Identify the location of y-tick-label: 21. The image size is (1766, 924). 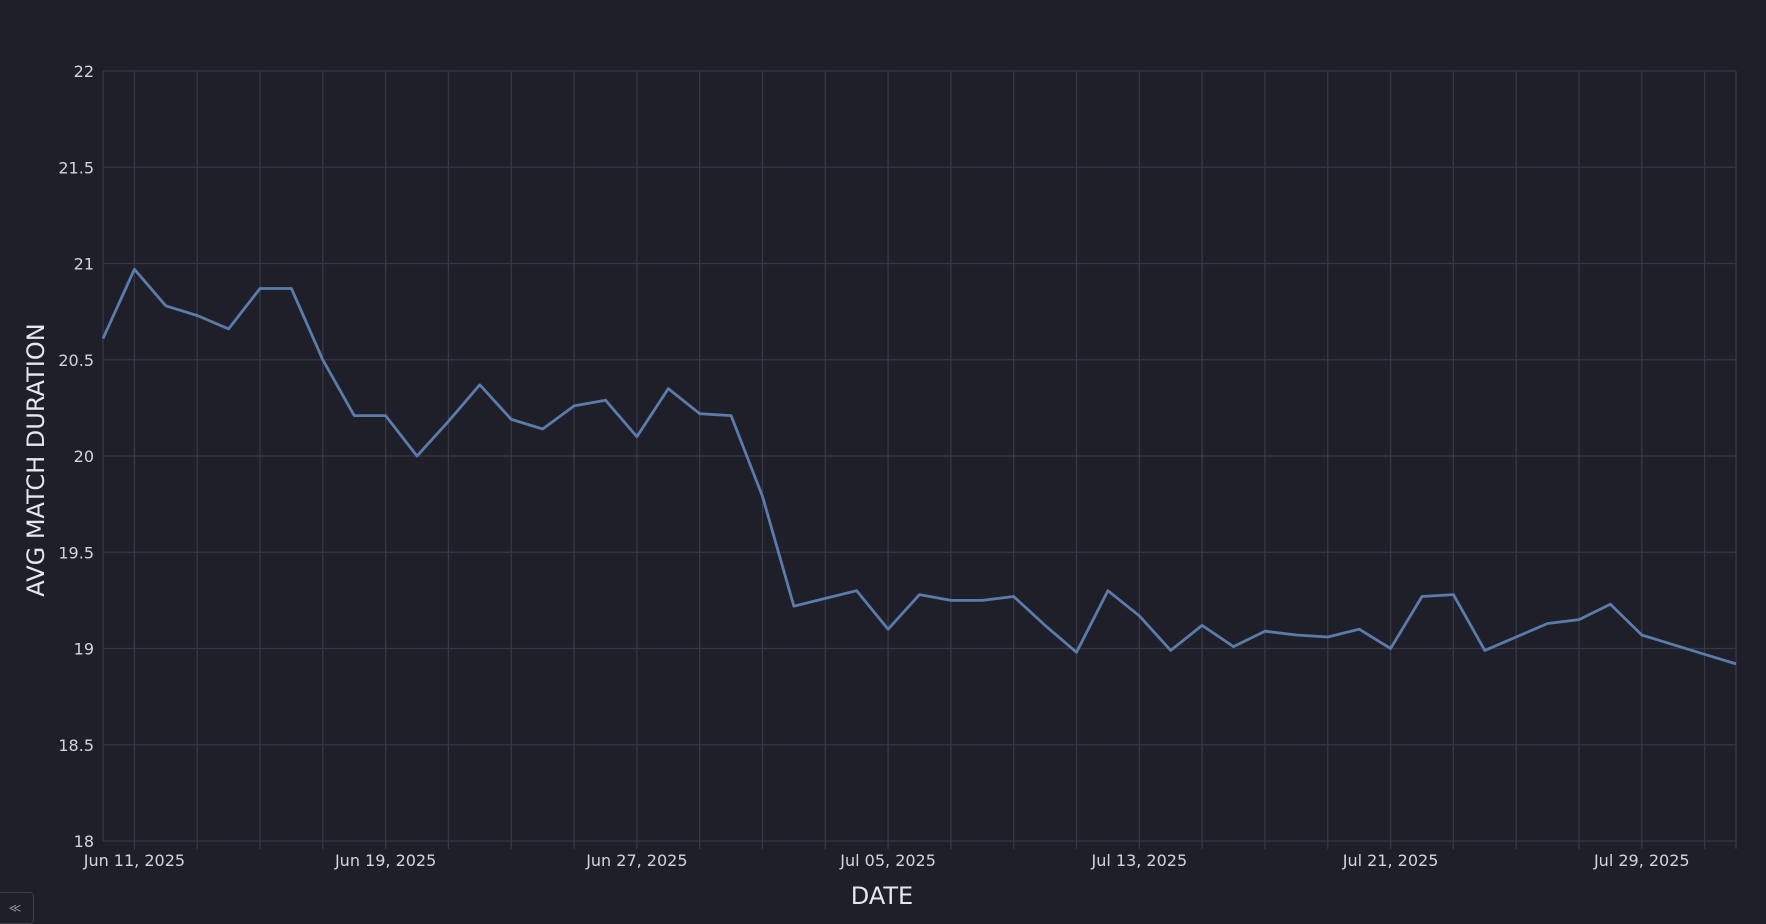
(84, 264).